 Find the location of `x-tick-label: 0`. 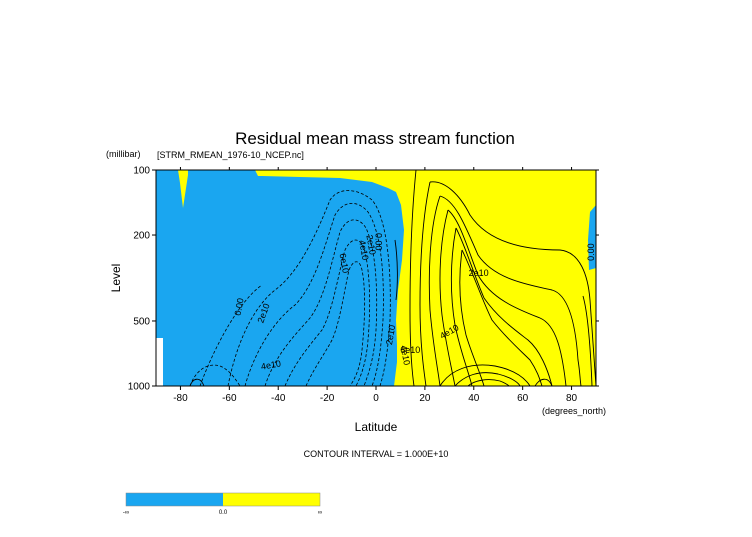

x-tick-label: 0 is located at coordinates (376, 398).